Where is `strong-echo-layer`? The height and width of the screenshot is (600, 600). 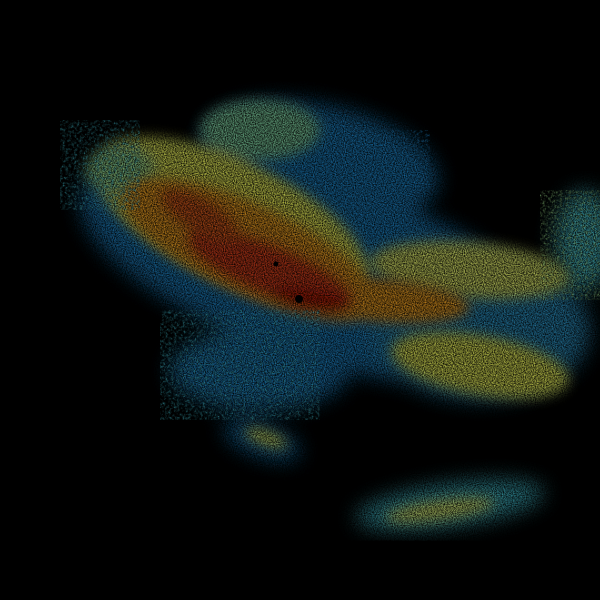 strong-echo-layer is located at coordinates (295, 251).